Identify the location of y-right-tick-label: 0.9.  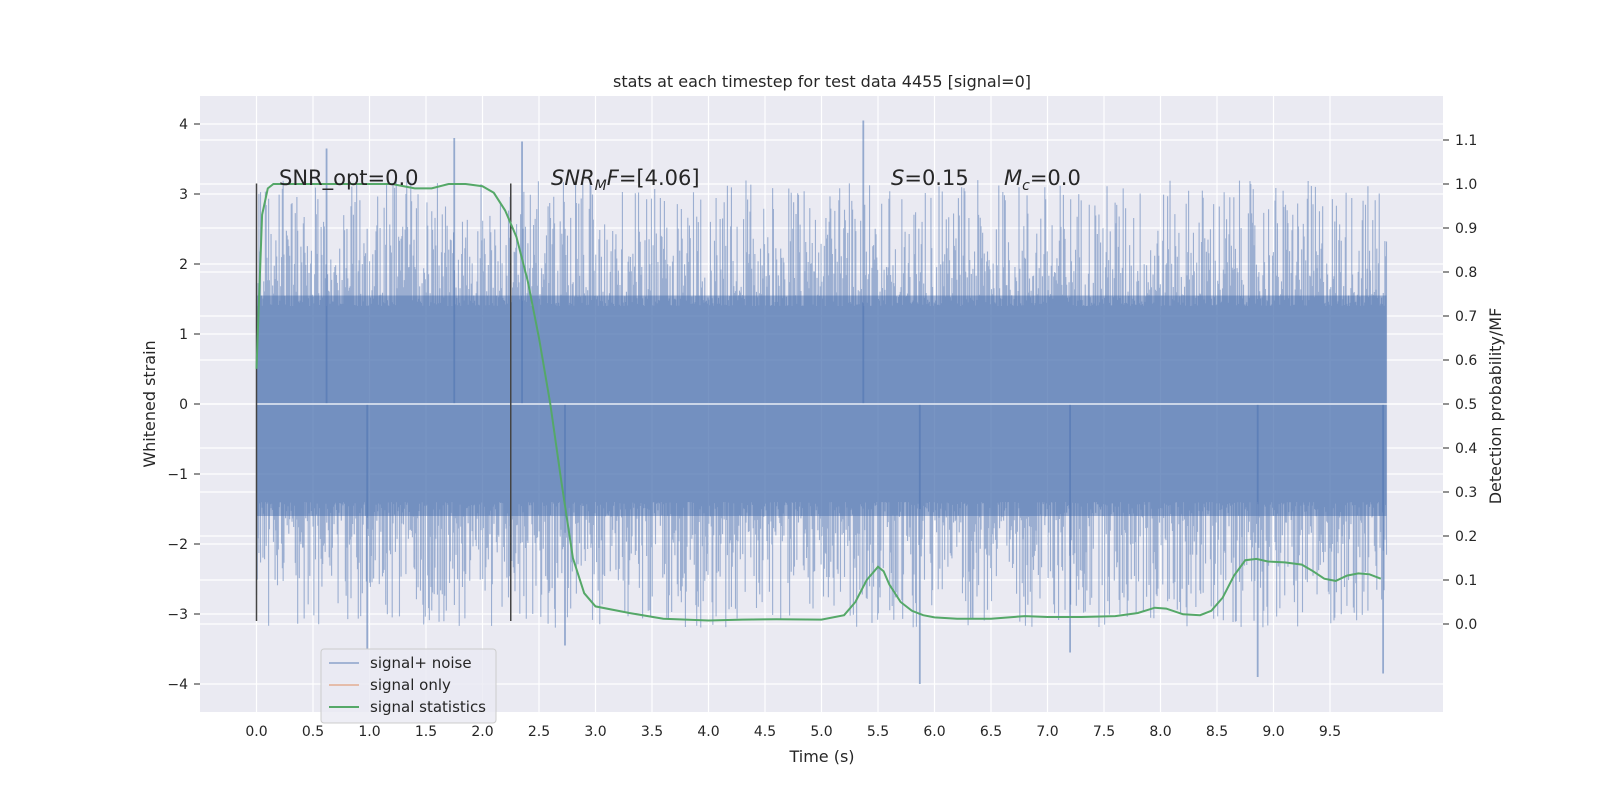
(1466, 229).